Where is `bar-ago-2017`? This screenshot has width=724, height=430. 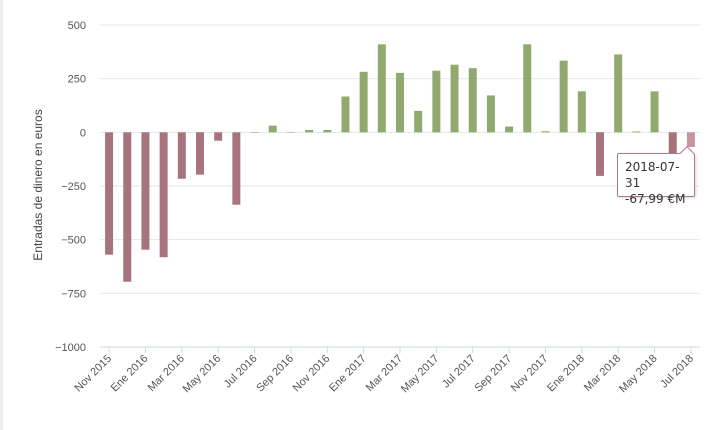 bar-ago-2017 is located at coordinates (490, 114).